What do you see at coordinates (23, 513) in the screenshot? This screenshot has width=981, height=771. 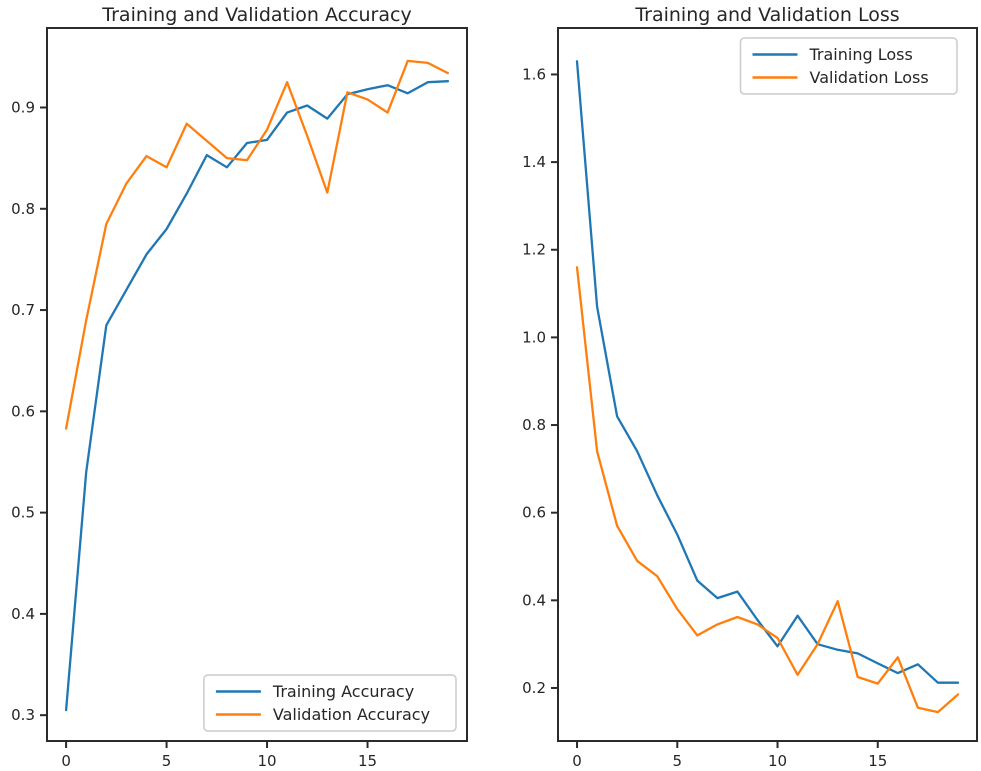 I see `y-tick-label: 0.5` at bounding box center [23, 513].